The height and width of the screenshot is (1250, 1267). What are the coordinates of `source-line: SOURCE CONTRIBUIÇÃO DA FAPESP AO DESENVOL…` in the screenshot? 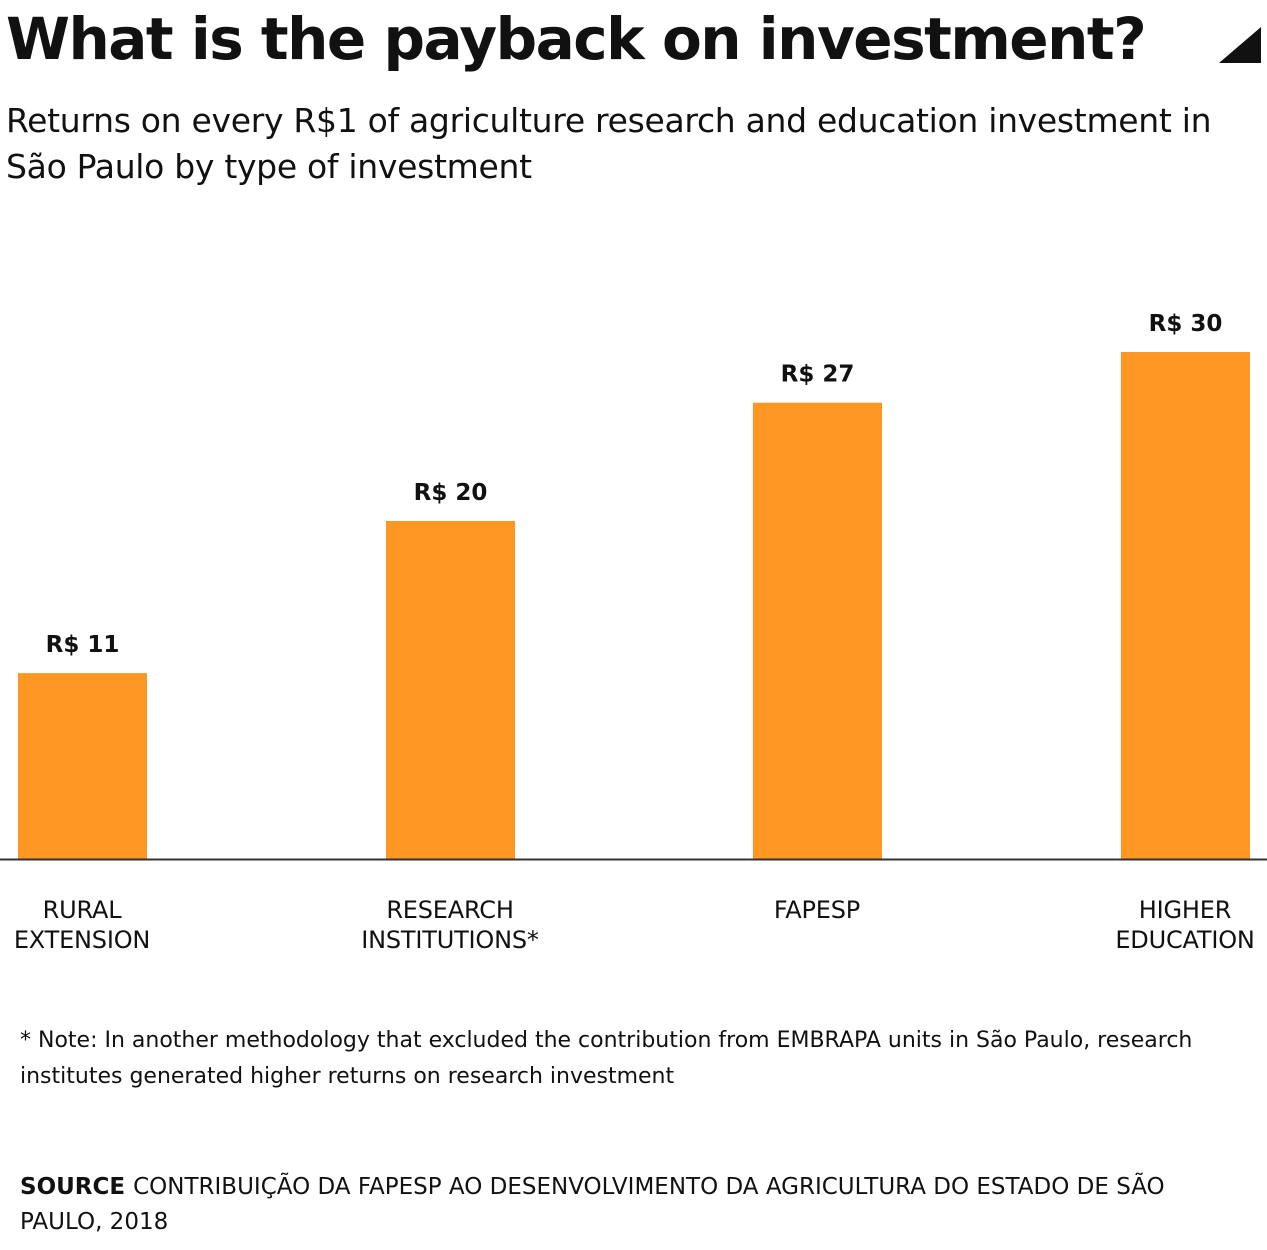 It's located at (635, 1205).